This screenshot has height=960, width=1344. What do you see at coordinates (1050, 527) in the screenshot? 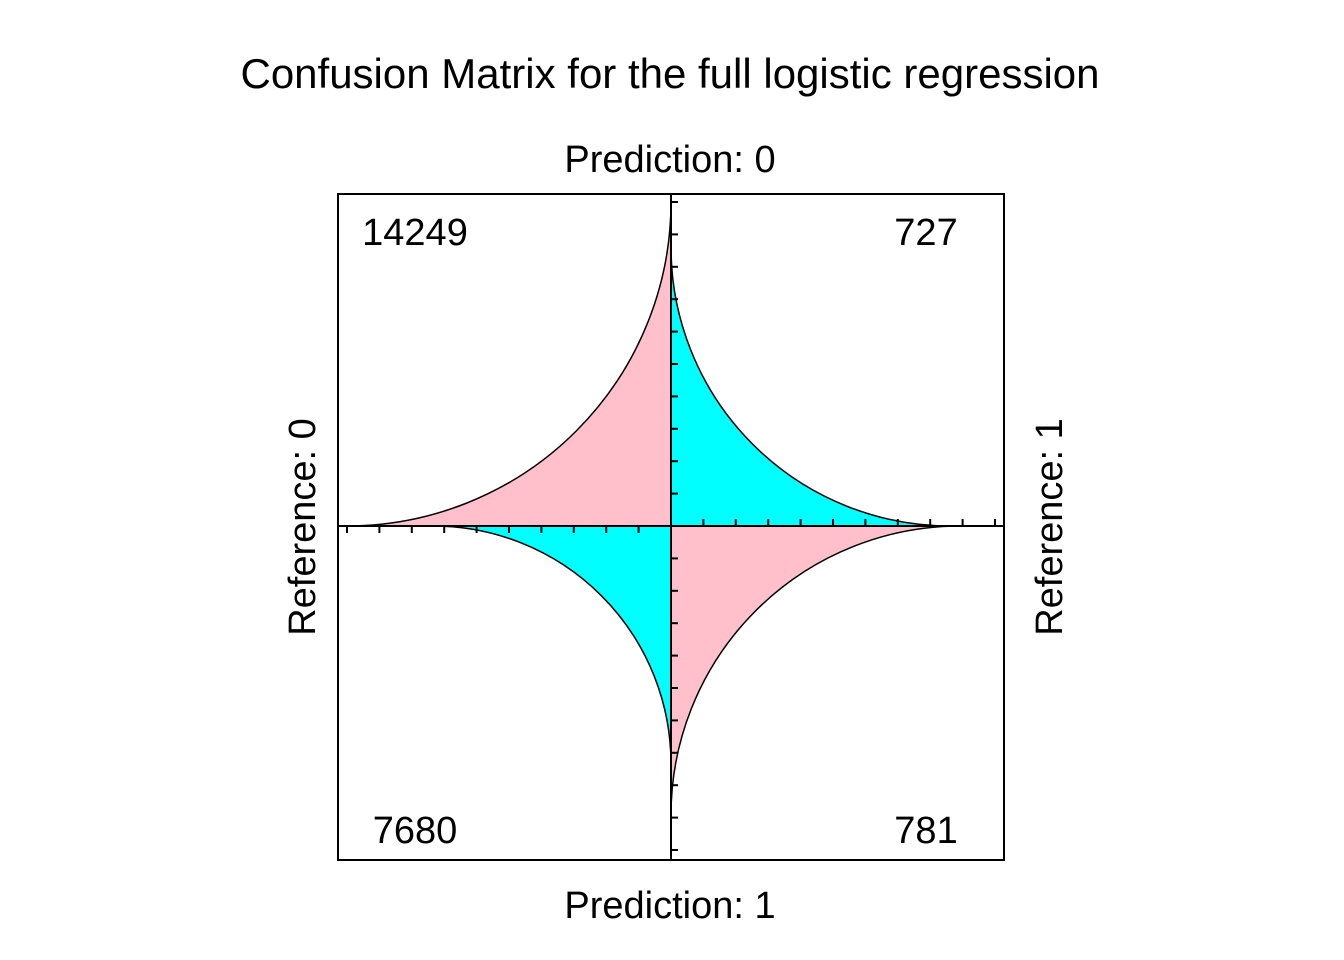
I see `label-reference-1: Reference: 1` at bounding box center [1050, 527].